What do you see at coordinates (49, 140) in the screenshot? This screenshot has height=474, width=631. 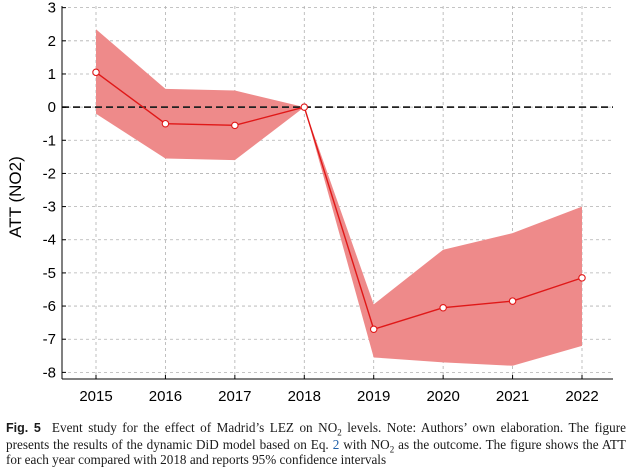 I see `y-tick-label--1: -1` at bounding box center [49, 140].